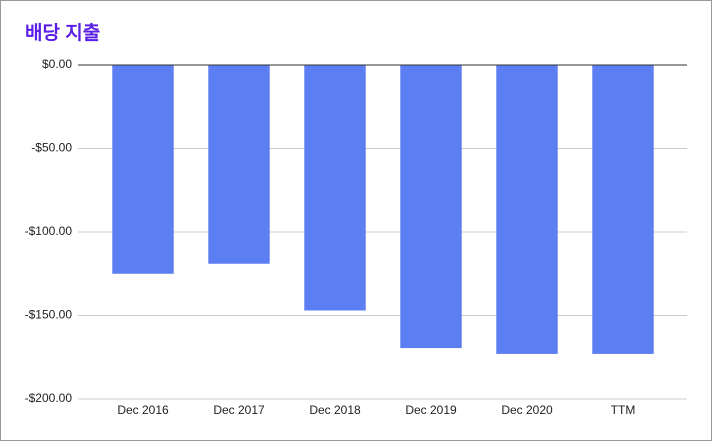 Image resolution: width=712 pixels, height=441 pixels. I want to click on chart-title: 배당 지출, so click(62, 33).